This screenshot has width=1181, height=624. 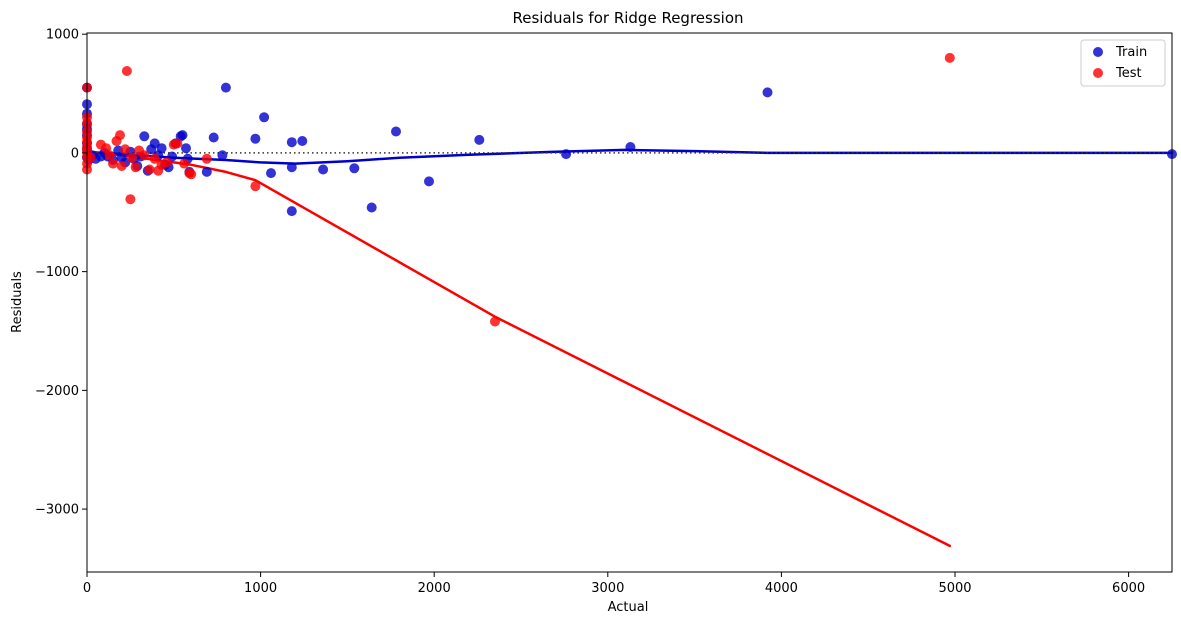 What do you see at coordinates (57, 391) in the screenshot?
I see `y-tick-label: −2000` at bounding box center [57, 391].